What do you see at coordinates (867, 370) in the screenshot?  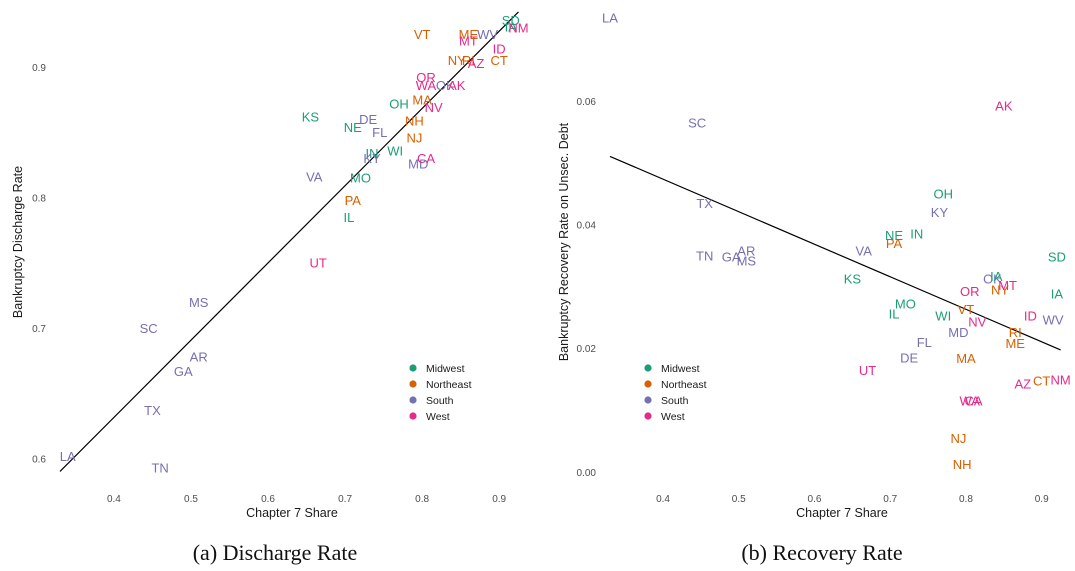 I see `state-label-ut: UT` at bounding box center [867, 370].